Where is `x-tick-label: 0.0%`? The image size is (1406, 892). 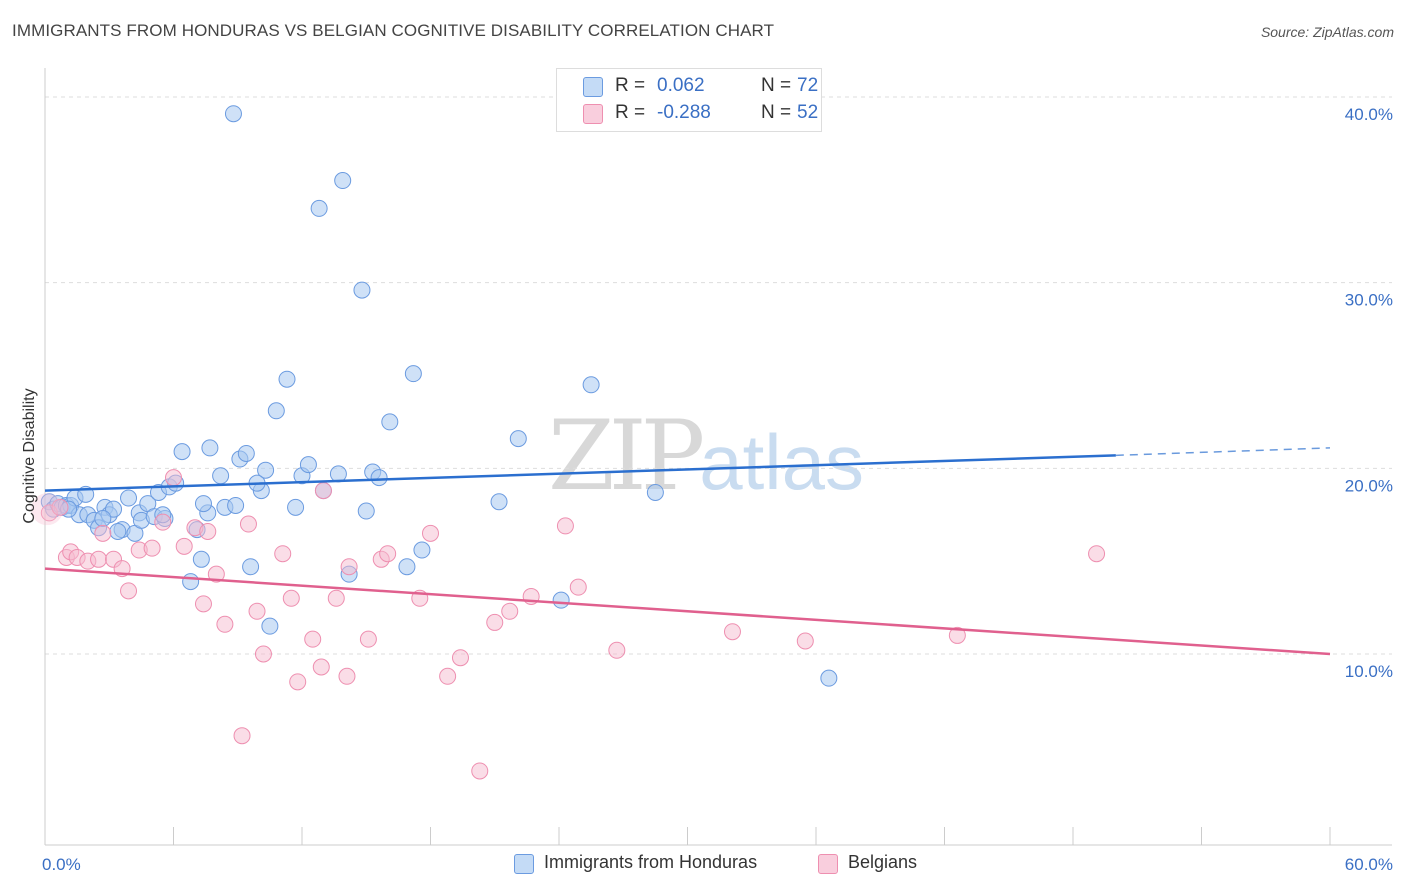
x-tick-label: 0.0% is located at coordinates (61, 864).